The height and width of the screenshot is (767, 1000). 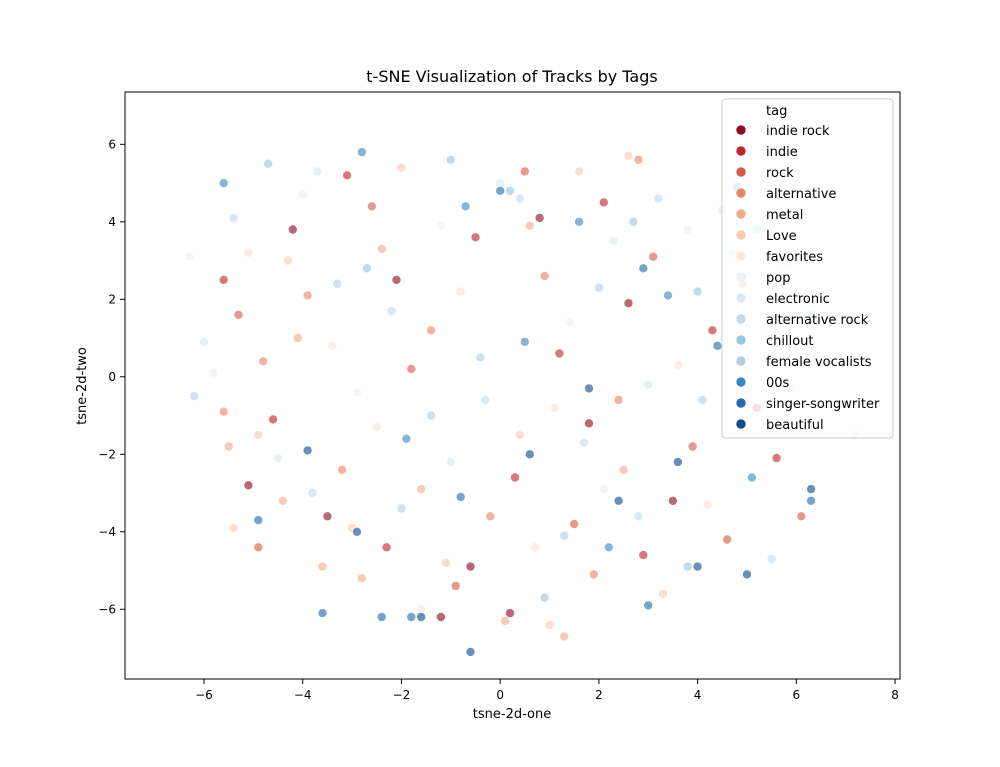 I want to click on y-tick-label: −6, so click(x=107, y=609).